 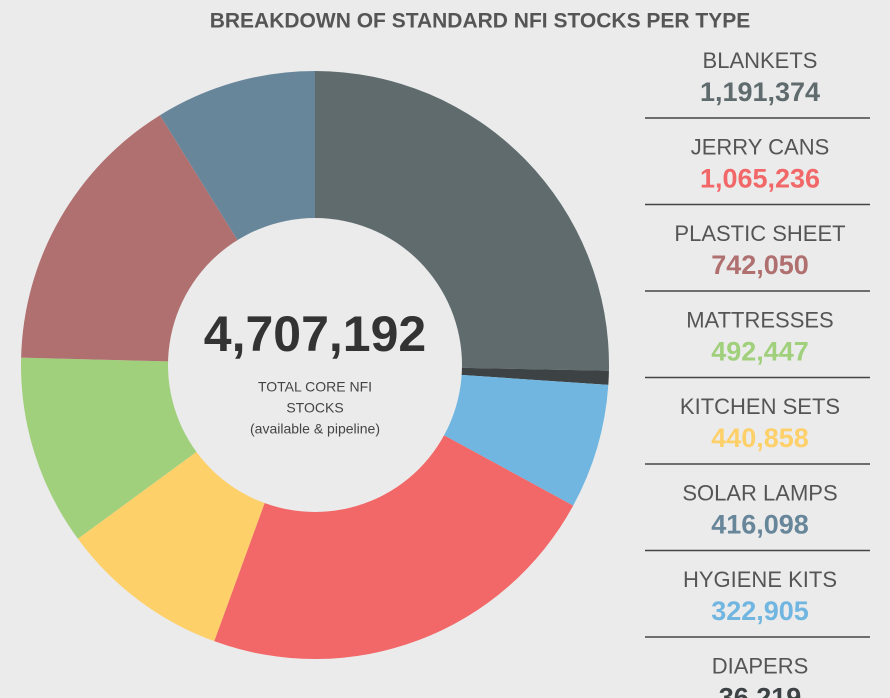 What do you see at coordinates (315, 334) in the screenshot?
I see `total-value: 4,707,192` at bounding box center [315, 334].